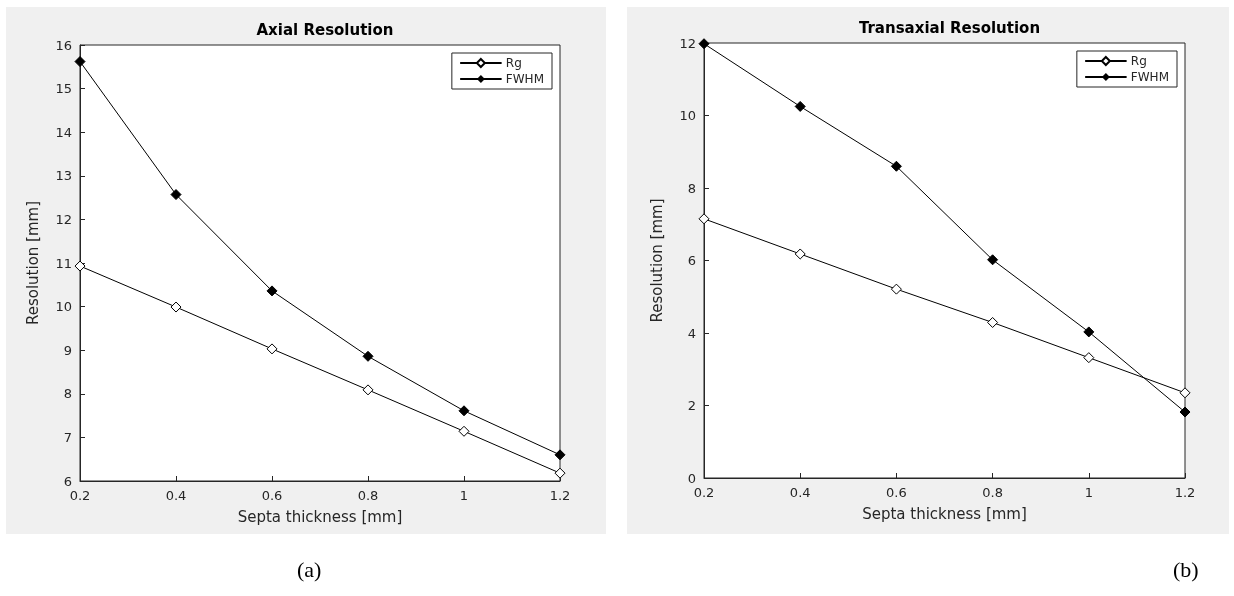 The width and height of the screenshot is (1234, 596). What do you see at coordinates (1186, 569) in the screenshot?
I see `text: (b)` at bounding box center [1186, 569].